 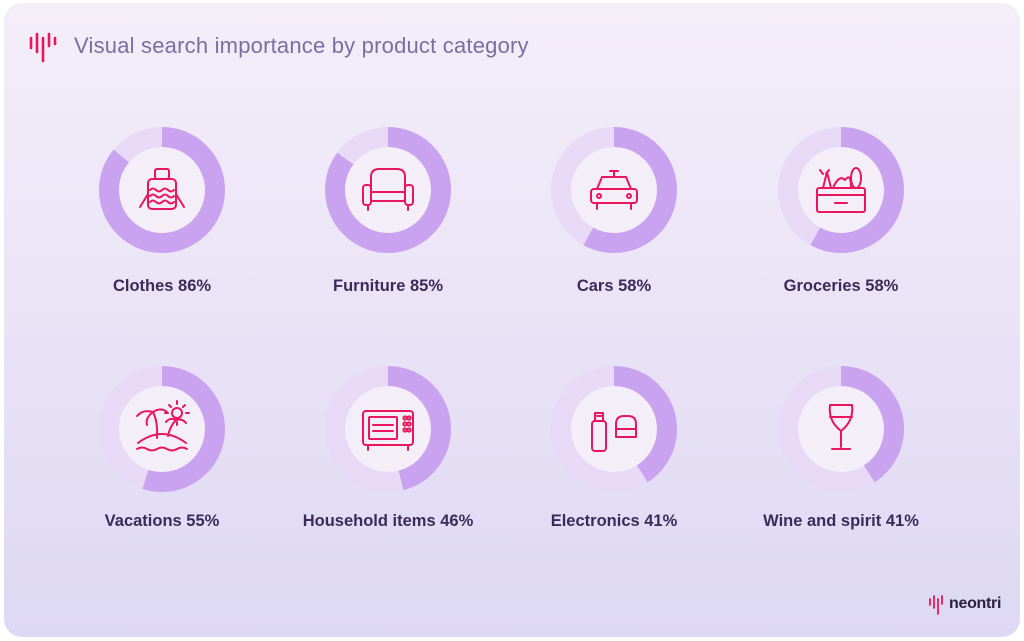 I want to click on category-label-wine-and-spirit: Wine and spirit 41%, so click(x=841, y=521).